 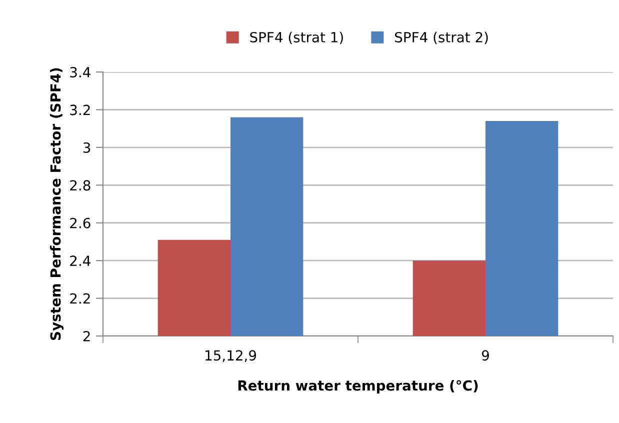 I want to click on y-tick-label: 3.2, so click(x=80, y=110).